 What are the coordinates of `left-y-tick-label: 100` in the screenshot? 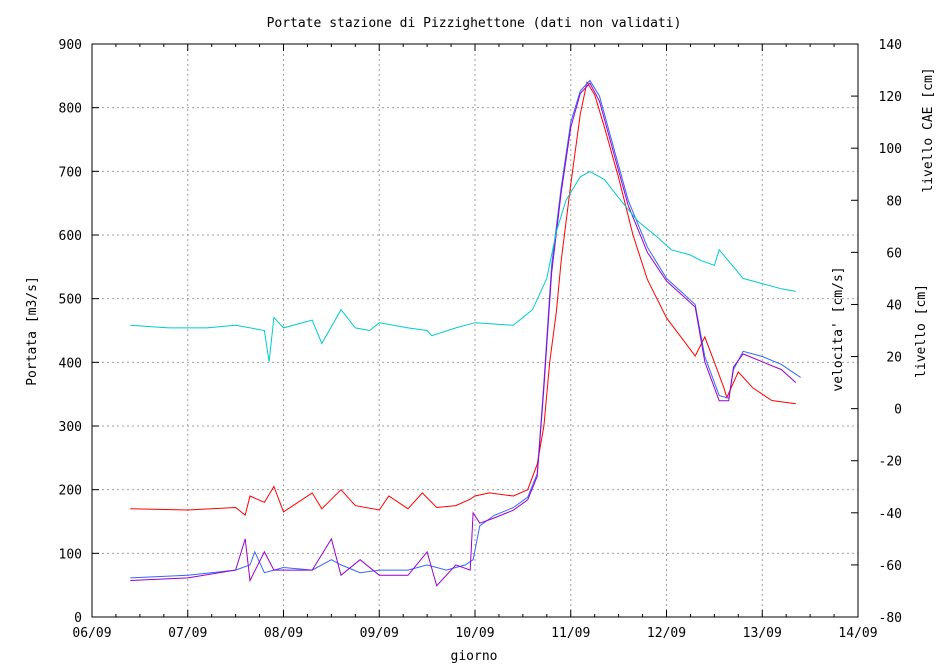 It's located at (70, 554).